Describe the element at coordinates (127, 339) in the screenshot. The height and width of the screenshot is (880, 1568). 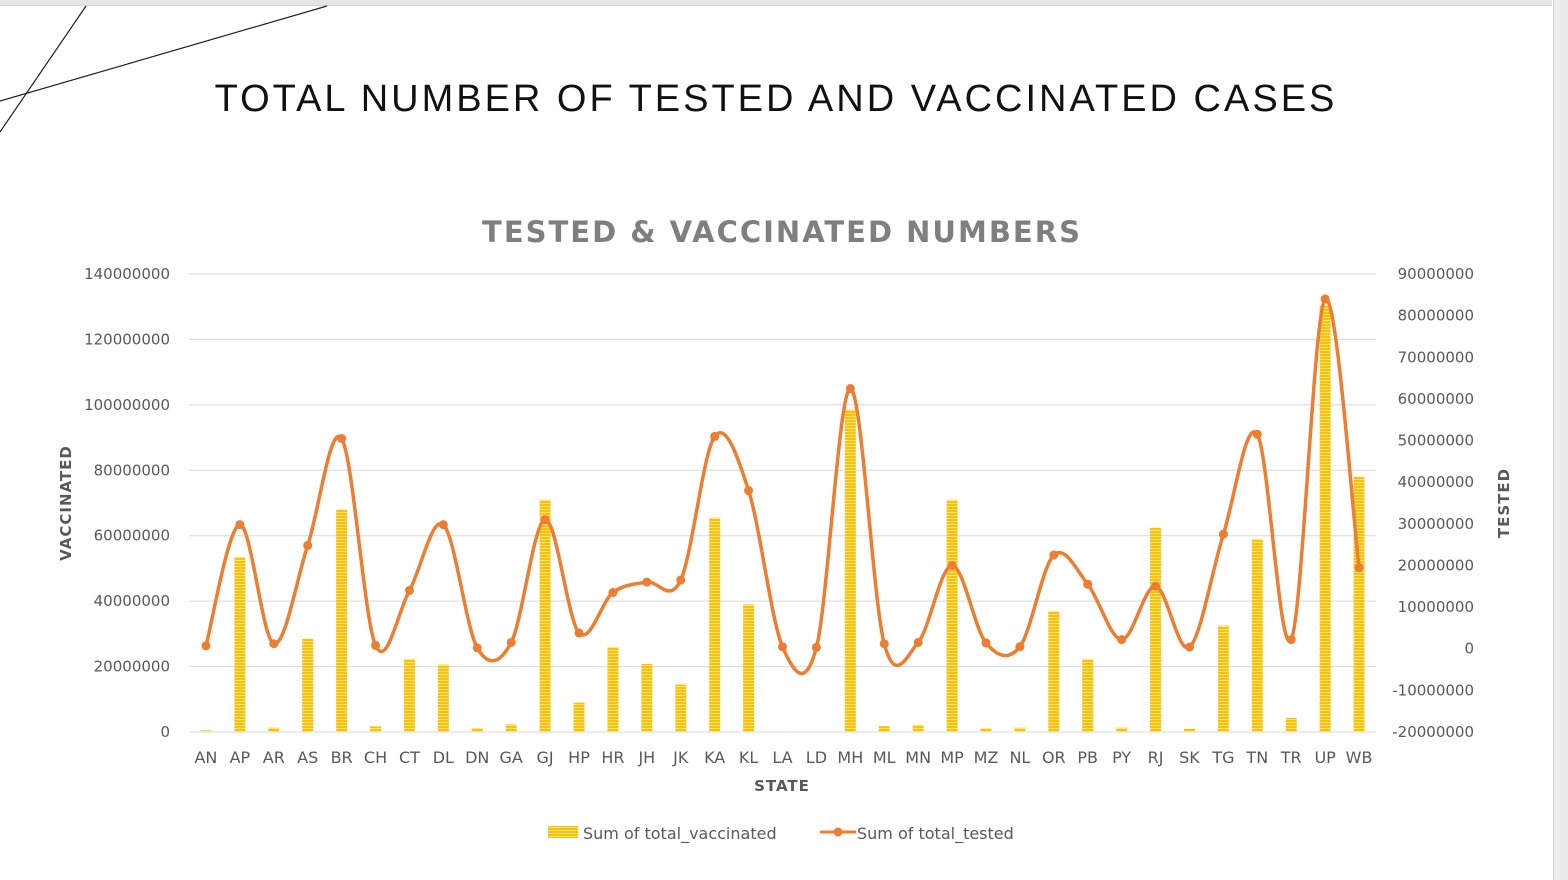
I see `y-tick-label: 120000000` at that location.